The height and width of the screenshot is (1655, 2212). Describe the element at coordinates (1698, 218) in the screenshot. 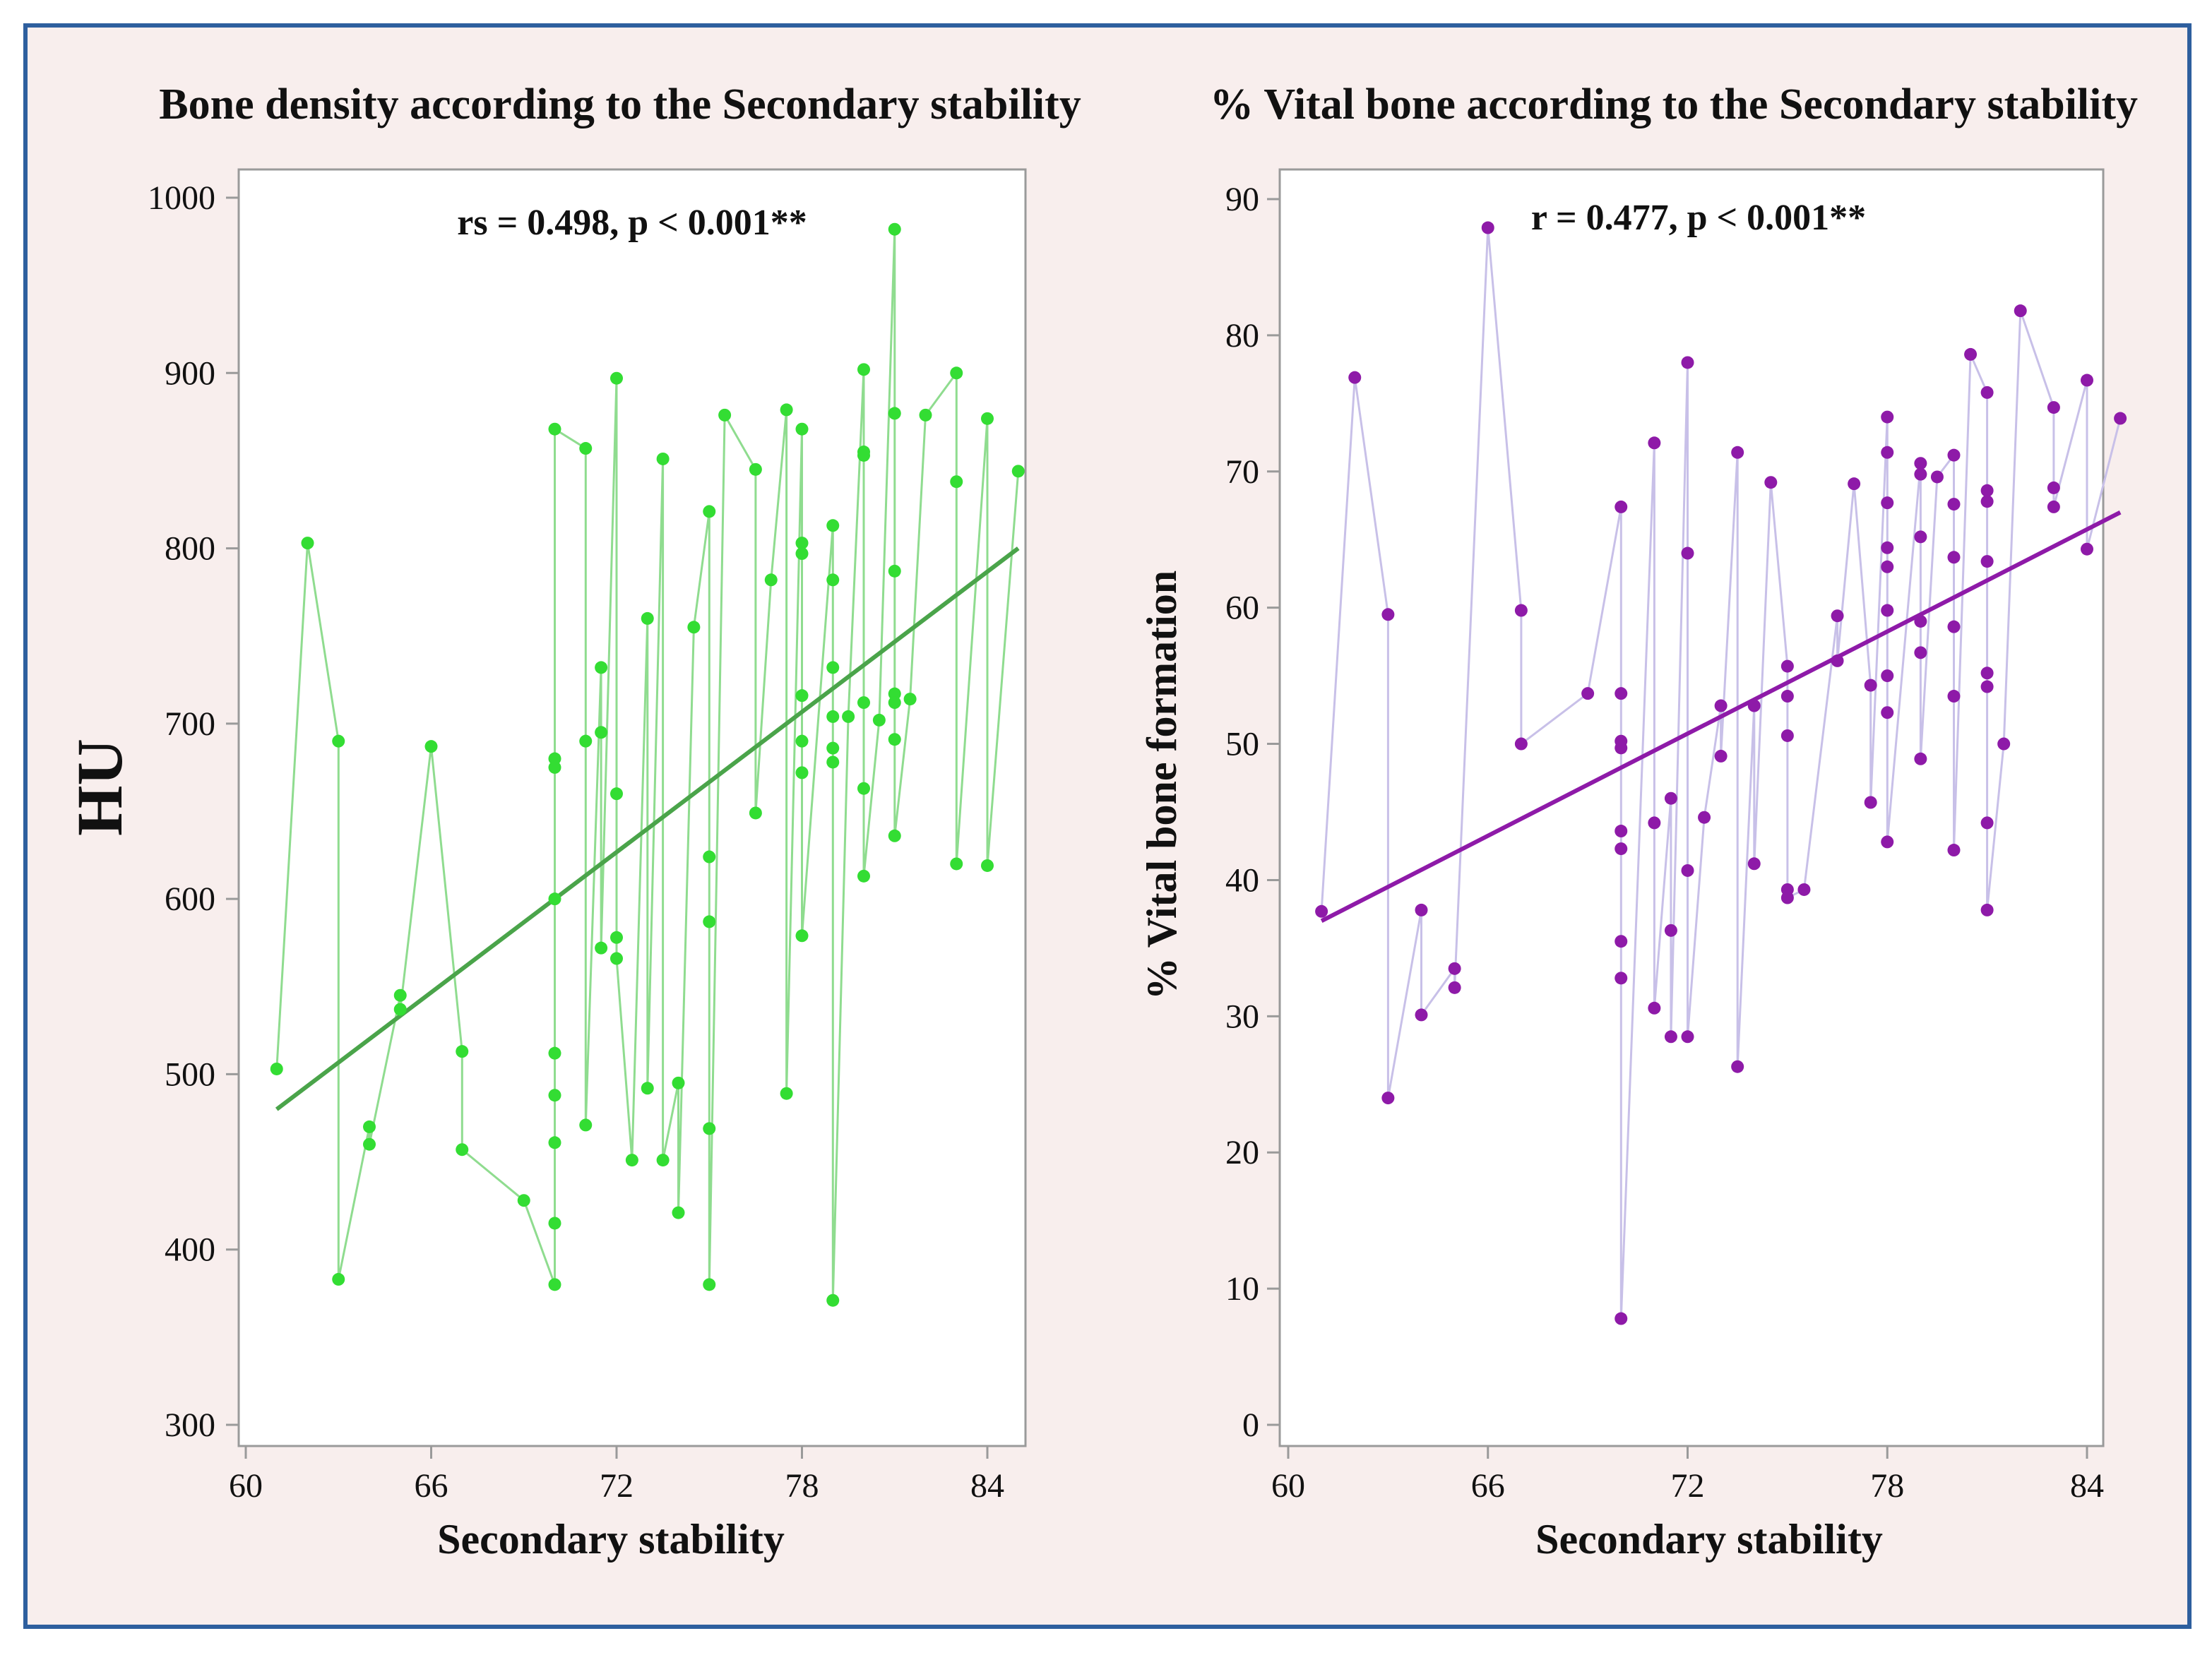

I see `correlation-annotation: r = 0.477, p < 0.001**` at that location.